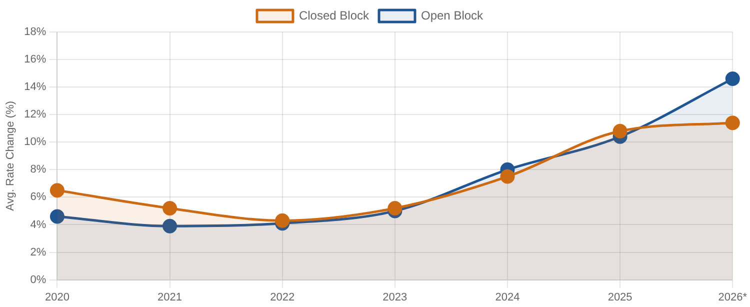 This screenshot has height=307, width=750. What do you see at coordinates (35, 87) in the screenshot?
I see `y-tick-label: 14%` at bounding box center [35, 87].